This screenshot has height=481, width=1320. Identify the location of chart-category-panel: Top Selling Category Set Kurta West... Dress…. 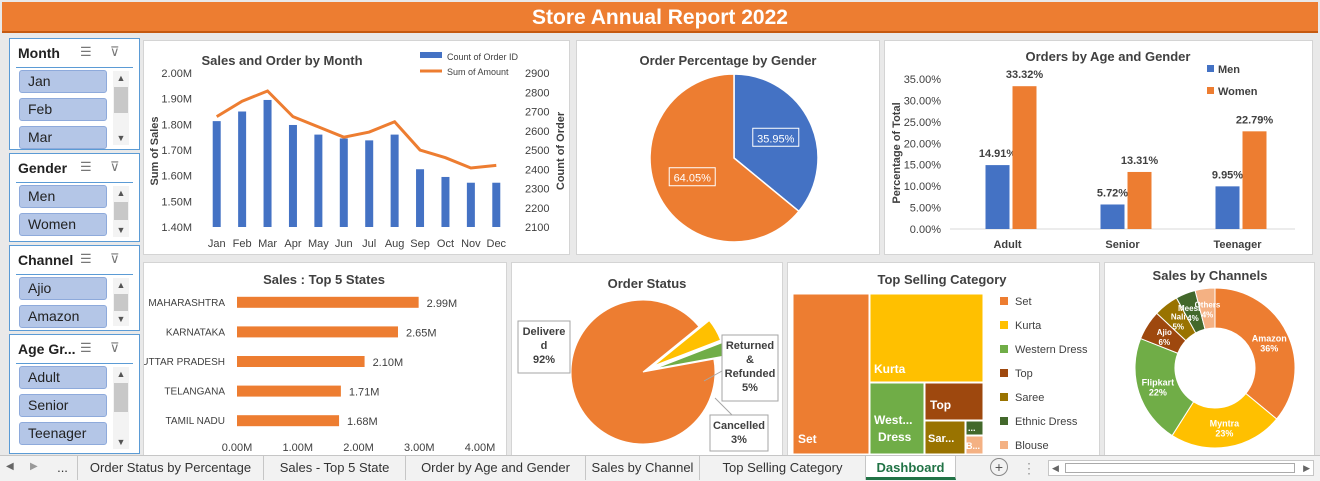
(943, 359).